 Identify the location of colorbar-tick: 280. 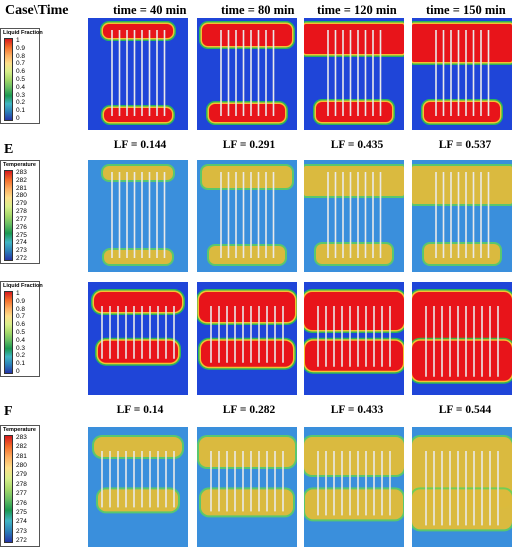
(21, 466).